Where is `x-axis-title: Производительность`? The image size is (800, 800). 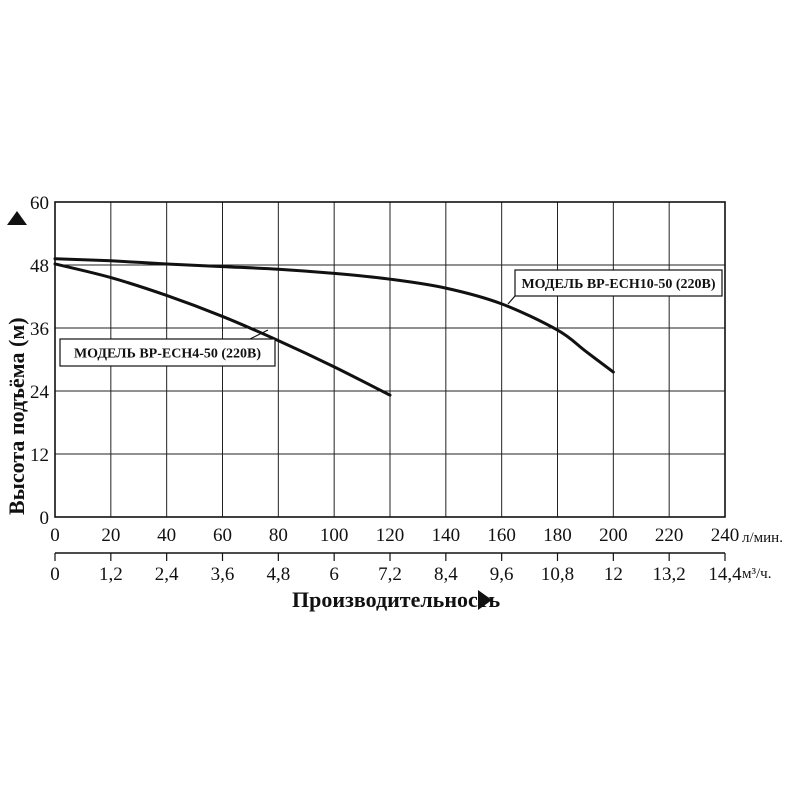
x-axis-title: Производительность is located at coordinates (396, 599).